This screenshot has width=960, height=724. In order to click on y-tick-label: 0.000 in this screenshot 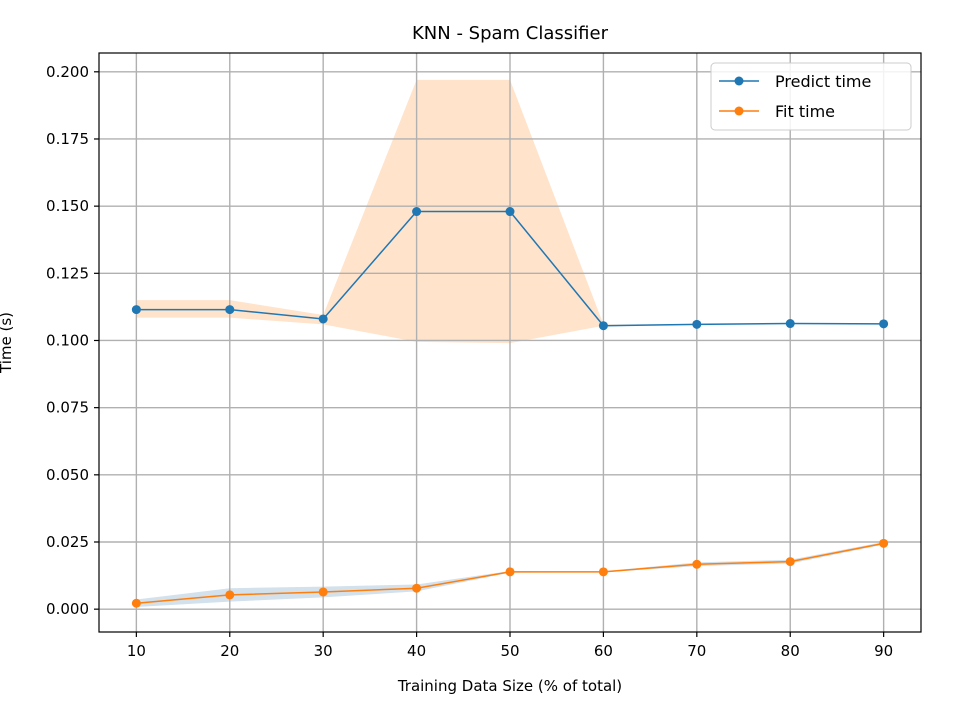, I will do `click(67, 609)`.